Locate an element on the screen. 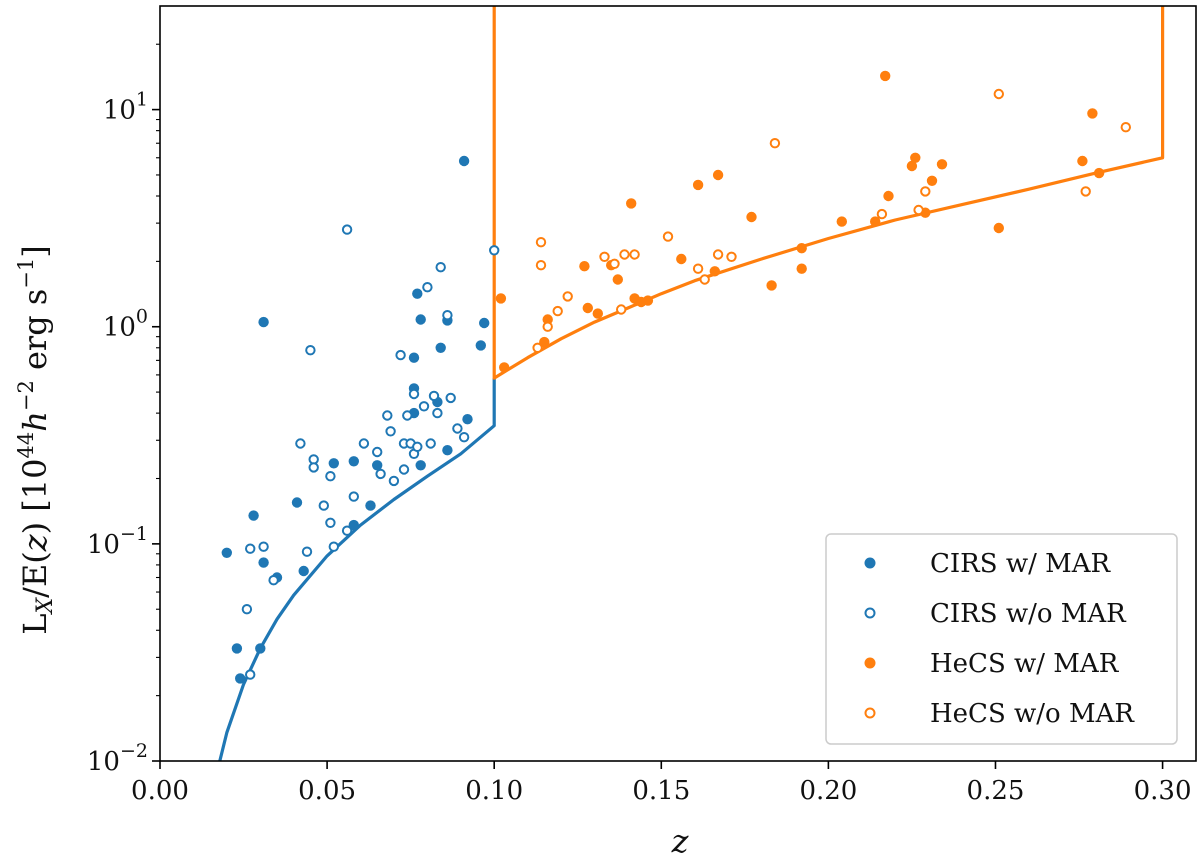 The image size is (1200, 863). y-axis-label: LX/E(z) [1044h−2 erg s−1] is located at coordinates (36, 440).